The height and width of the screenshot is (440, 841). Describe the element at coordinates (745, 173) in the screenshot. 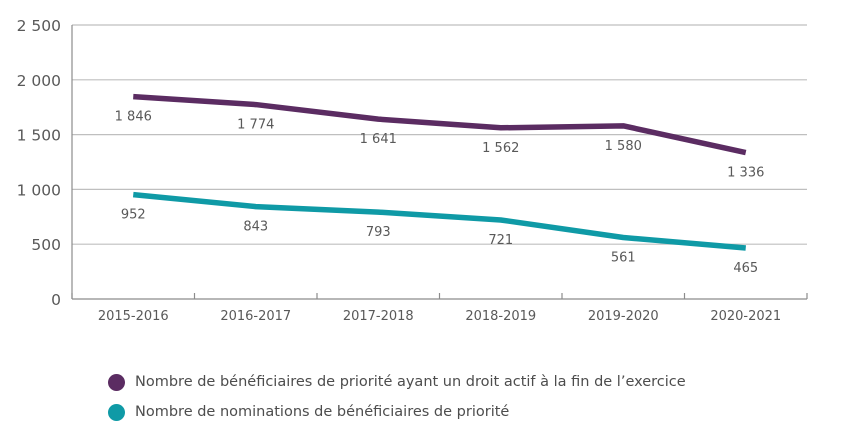

I see `data-label: 1 336` at that location.